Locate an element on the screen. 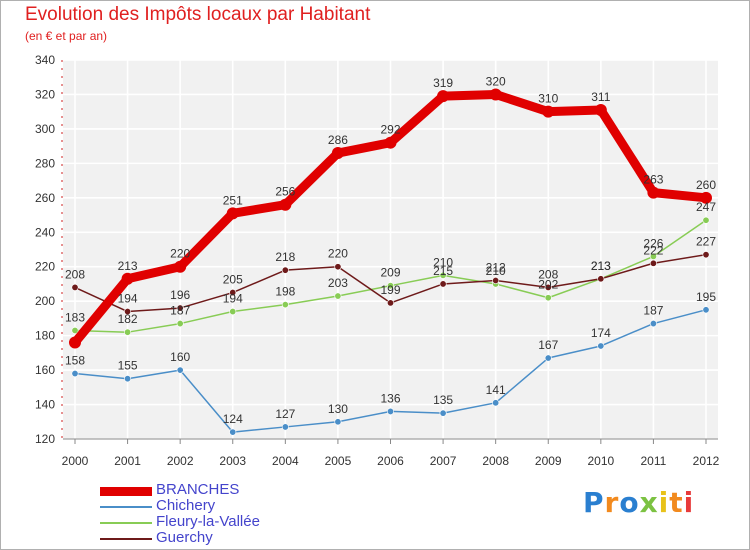 This screenshot has height=550, width=750. data-label: 182 is located at coordinates (128, 319).